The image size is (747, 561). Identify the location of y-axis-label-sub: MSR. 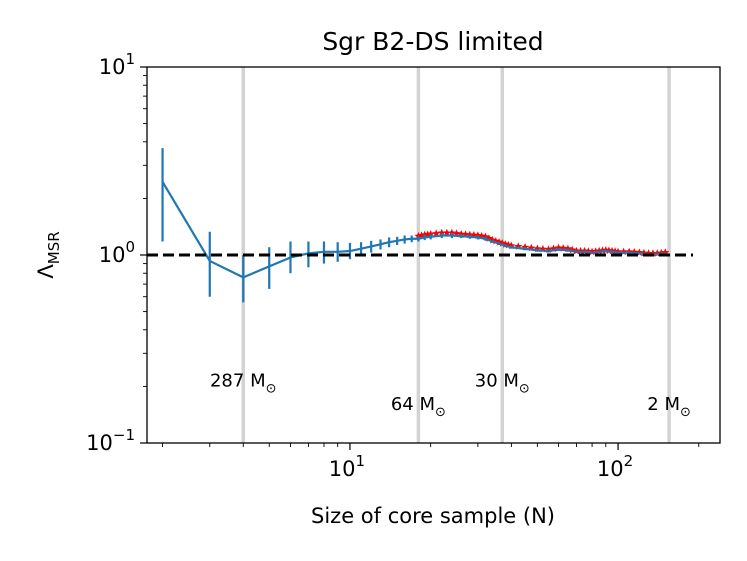
(54, 247).